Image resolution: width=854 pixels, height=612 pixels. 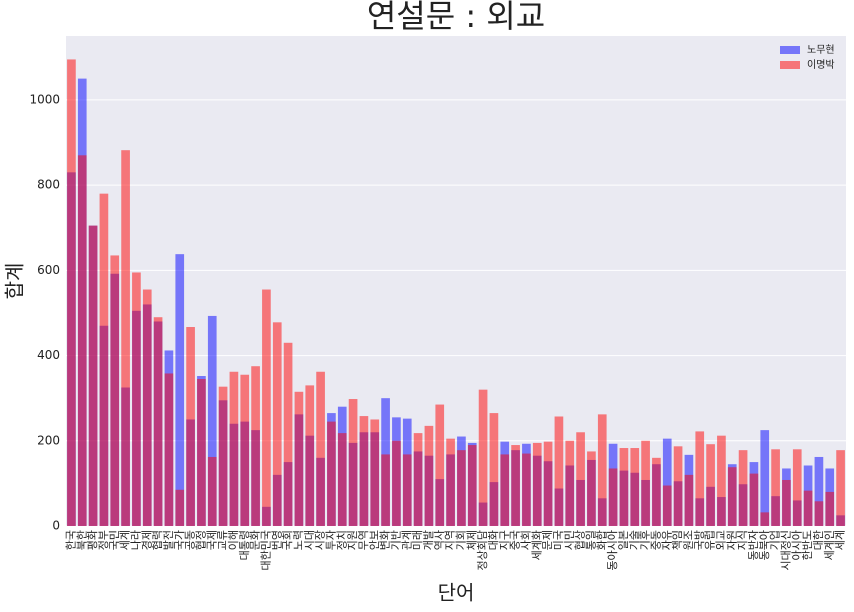 What do you see at coordinates (688, 540) in the screenshot?
I see `x-tick-label: 원조` at bounding box center [688, 540].